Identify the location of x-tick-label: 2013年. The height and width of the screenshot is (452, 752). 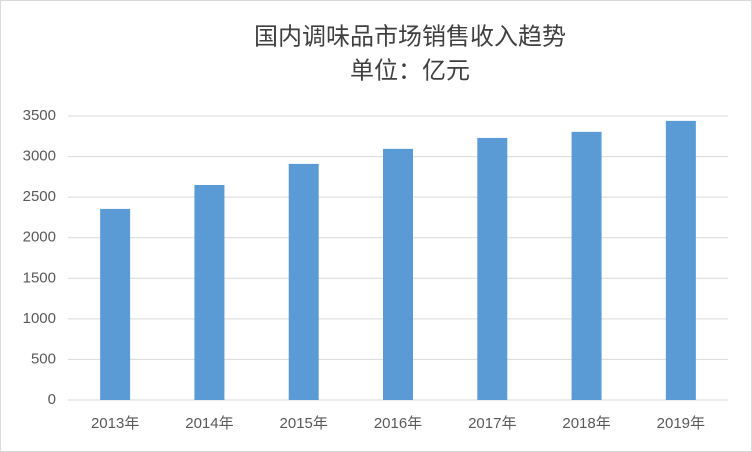
(115, 423).